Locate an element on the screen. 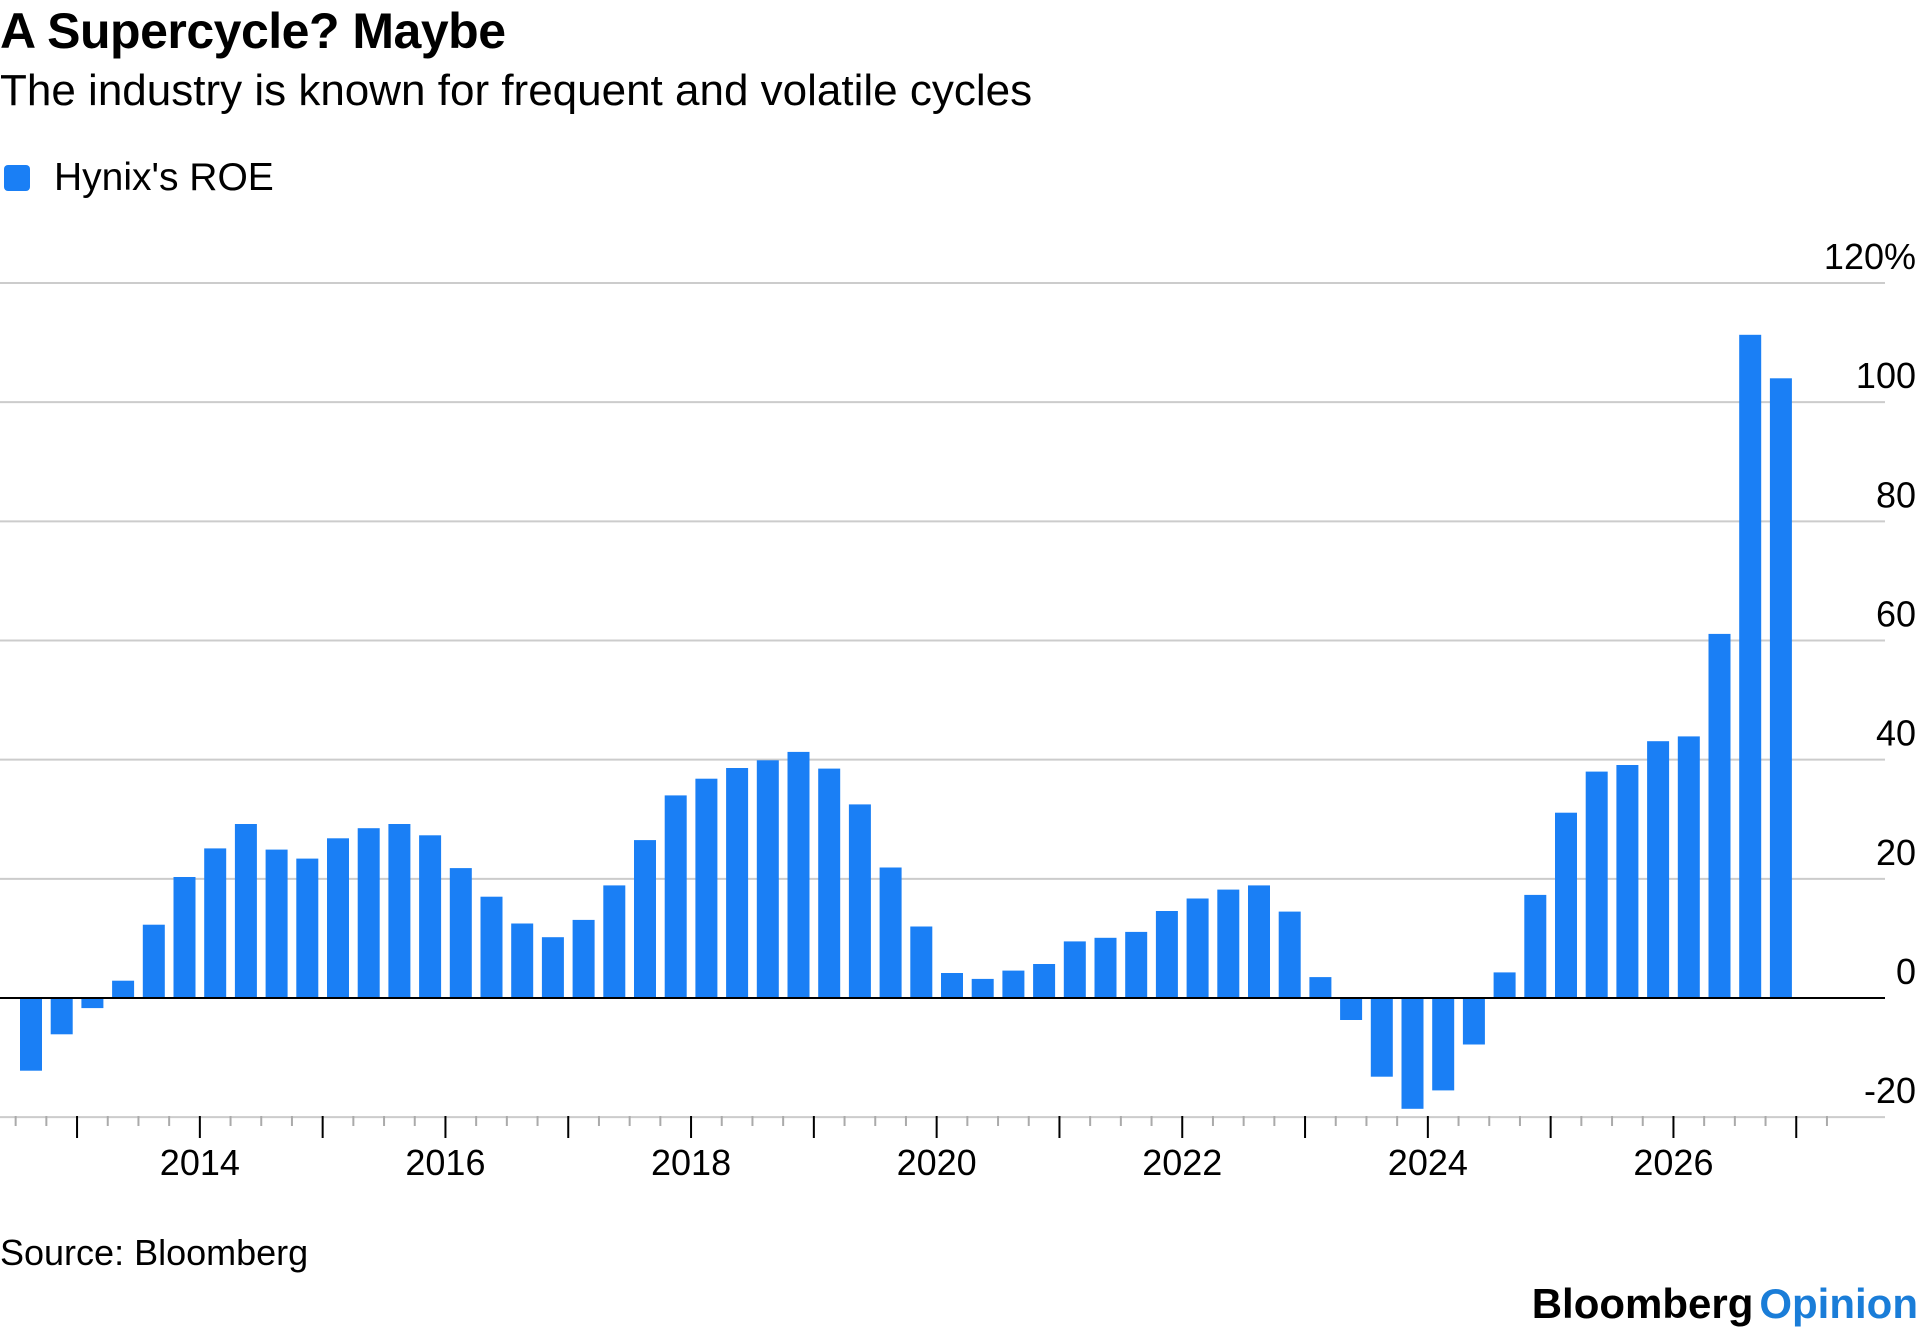  x-tick-label: 2014 is located at coordinates (200, 1162).